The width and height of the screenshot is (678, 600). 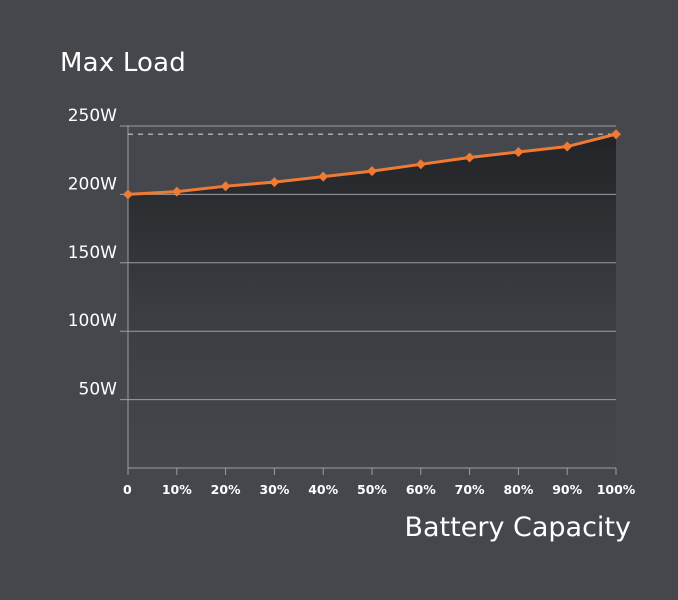 I want to click on x-tick-label: 90%, so click(x=567, y=489).